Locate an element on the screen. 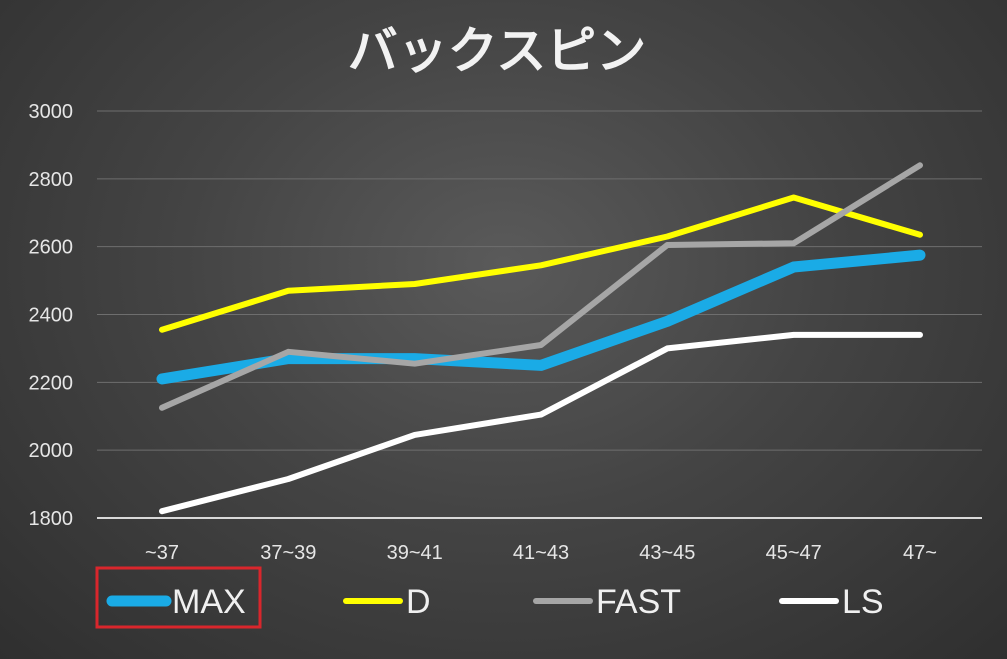 Image resolution: width=1007 pixels, height=659 pixels. y-tick-labels: 1800 2000 2200 2400 2600 2800 3000 is located at coordinates (51, 315).